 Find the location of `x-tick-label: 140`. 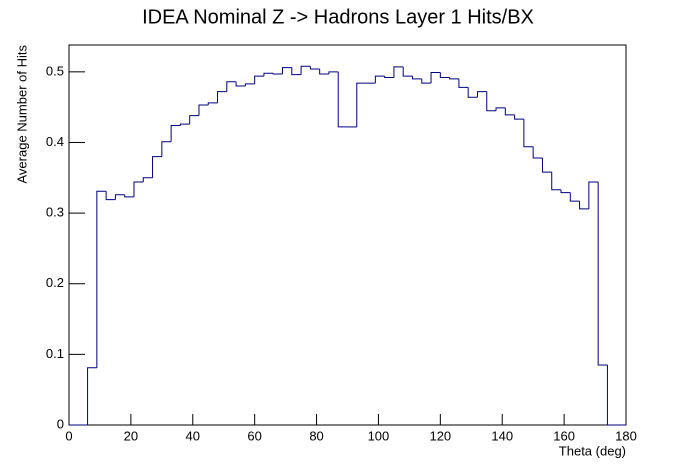

x-tick-label: 140 is located at coordinates (502, 435).